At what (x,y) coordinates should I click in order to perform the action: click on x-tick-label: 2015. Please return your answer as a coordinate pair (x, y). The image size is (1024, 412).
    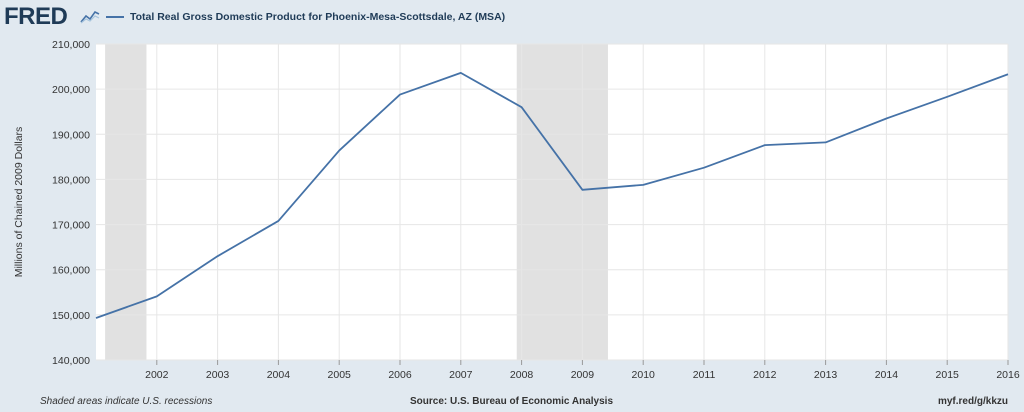
    Looking at the image, I should click on (948, 375).